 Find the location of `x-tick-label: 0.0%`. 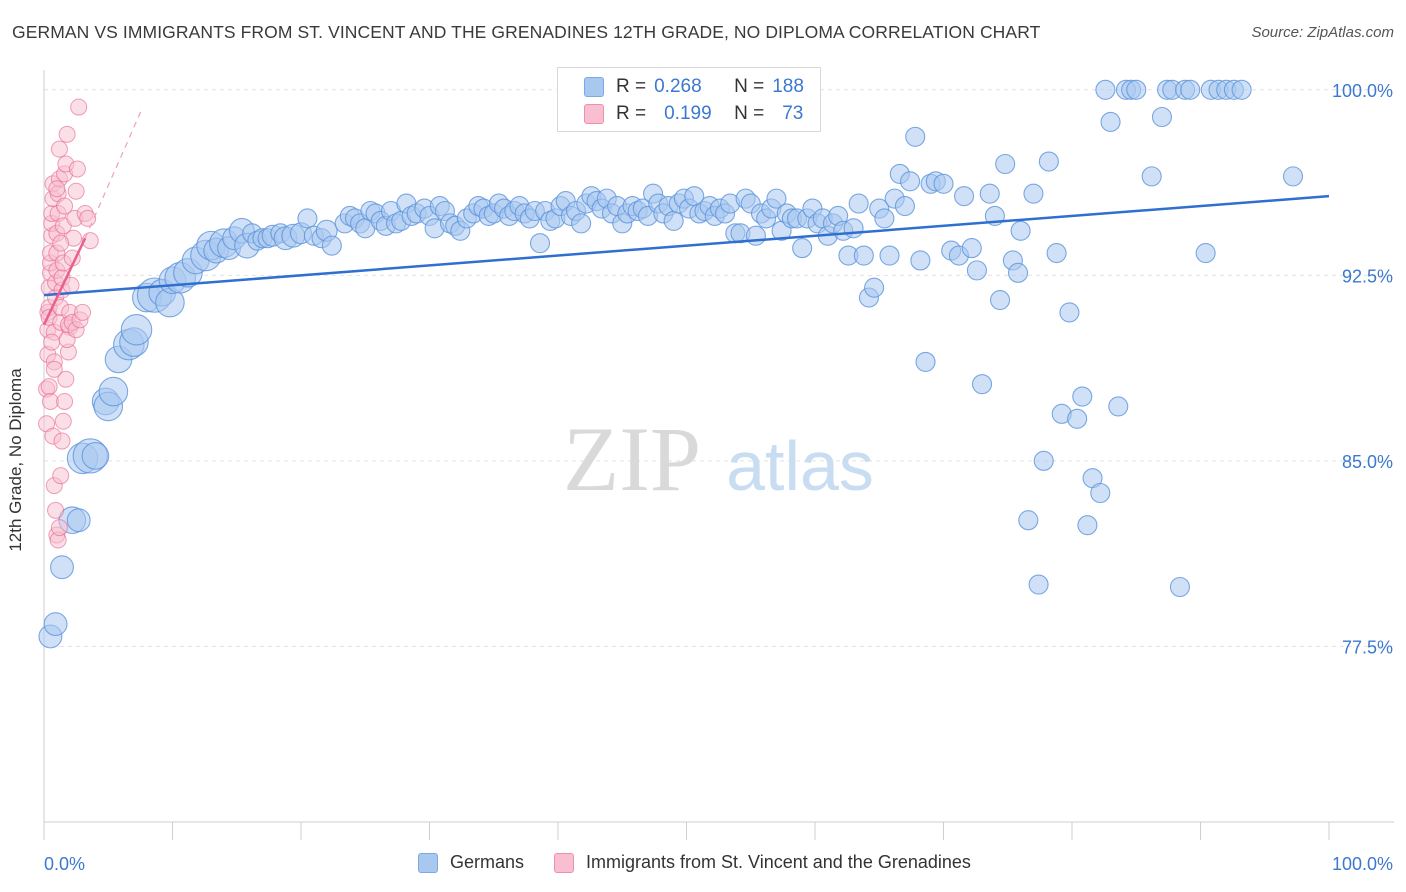

x-tick-label: 0.0% is located at coordinates (64, 864).